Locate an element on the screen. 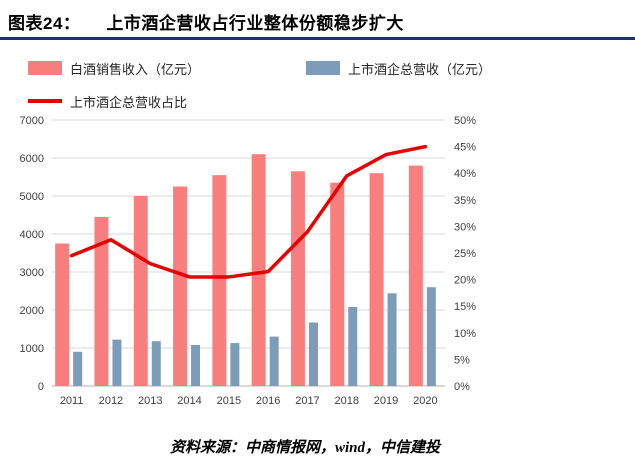 This screenshot has height=462, width=635. left-axis-tick: 0 is located at coordinates (41, 387).